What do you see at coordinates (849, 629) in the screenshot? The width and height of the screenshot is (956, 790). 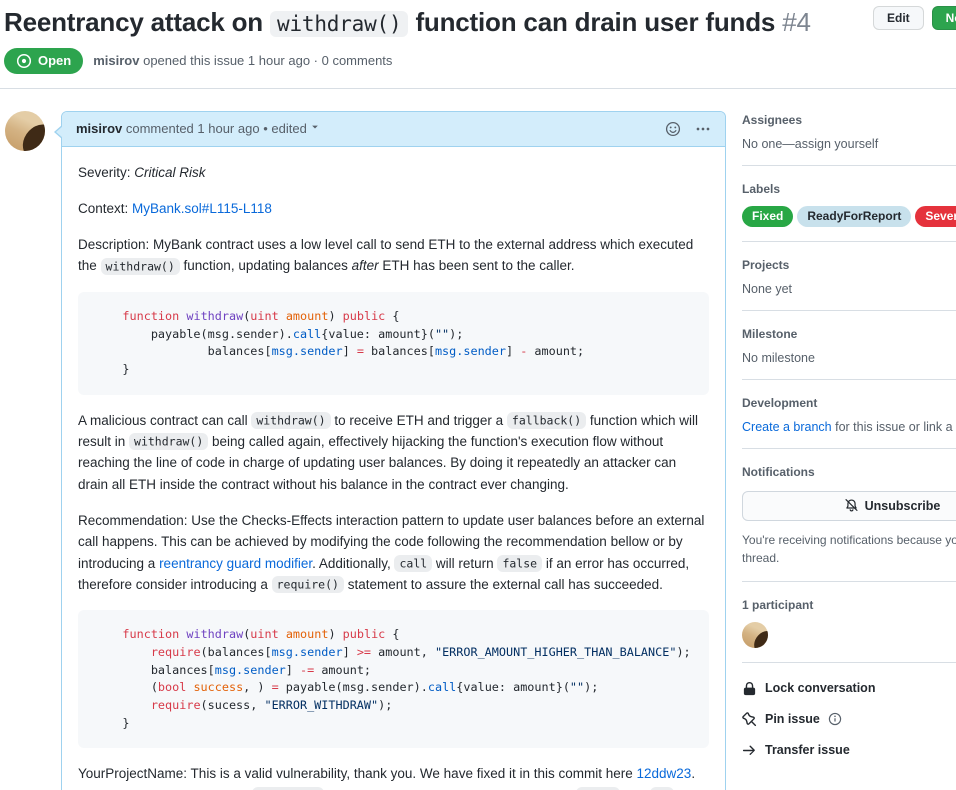 I see `sidebar-section-participants: 1 participant` at bounding box center [849, 629].